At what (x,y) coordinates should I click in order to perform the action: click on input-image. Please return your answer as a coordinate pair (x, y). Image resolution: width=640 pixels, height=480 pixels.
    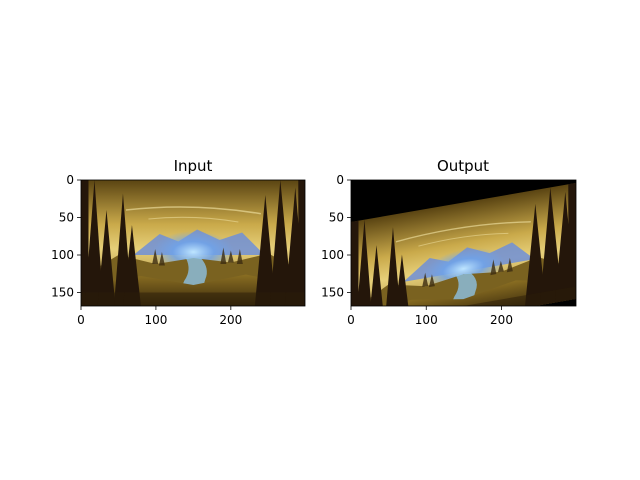
    Looking at the image, I should click on (193, 243).